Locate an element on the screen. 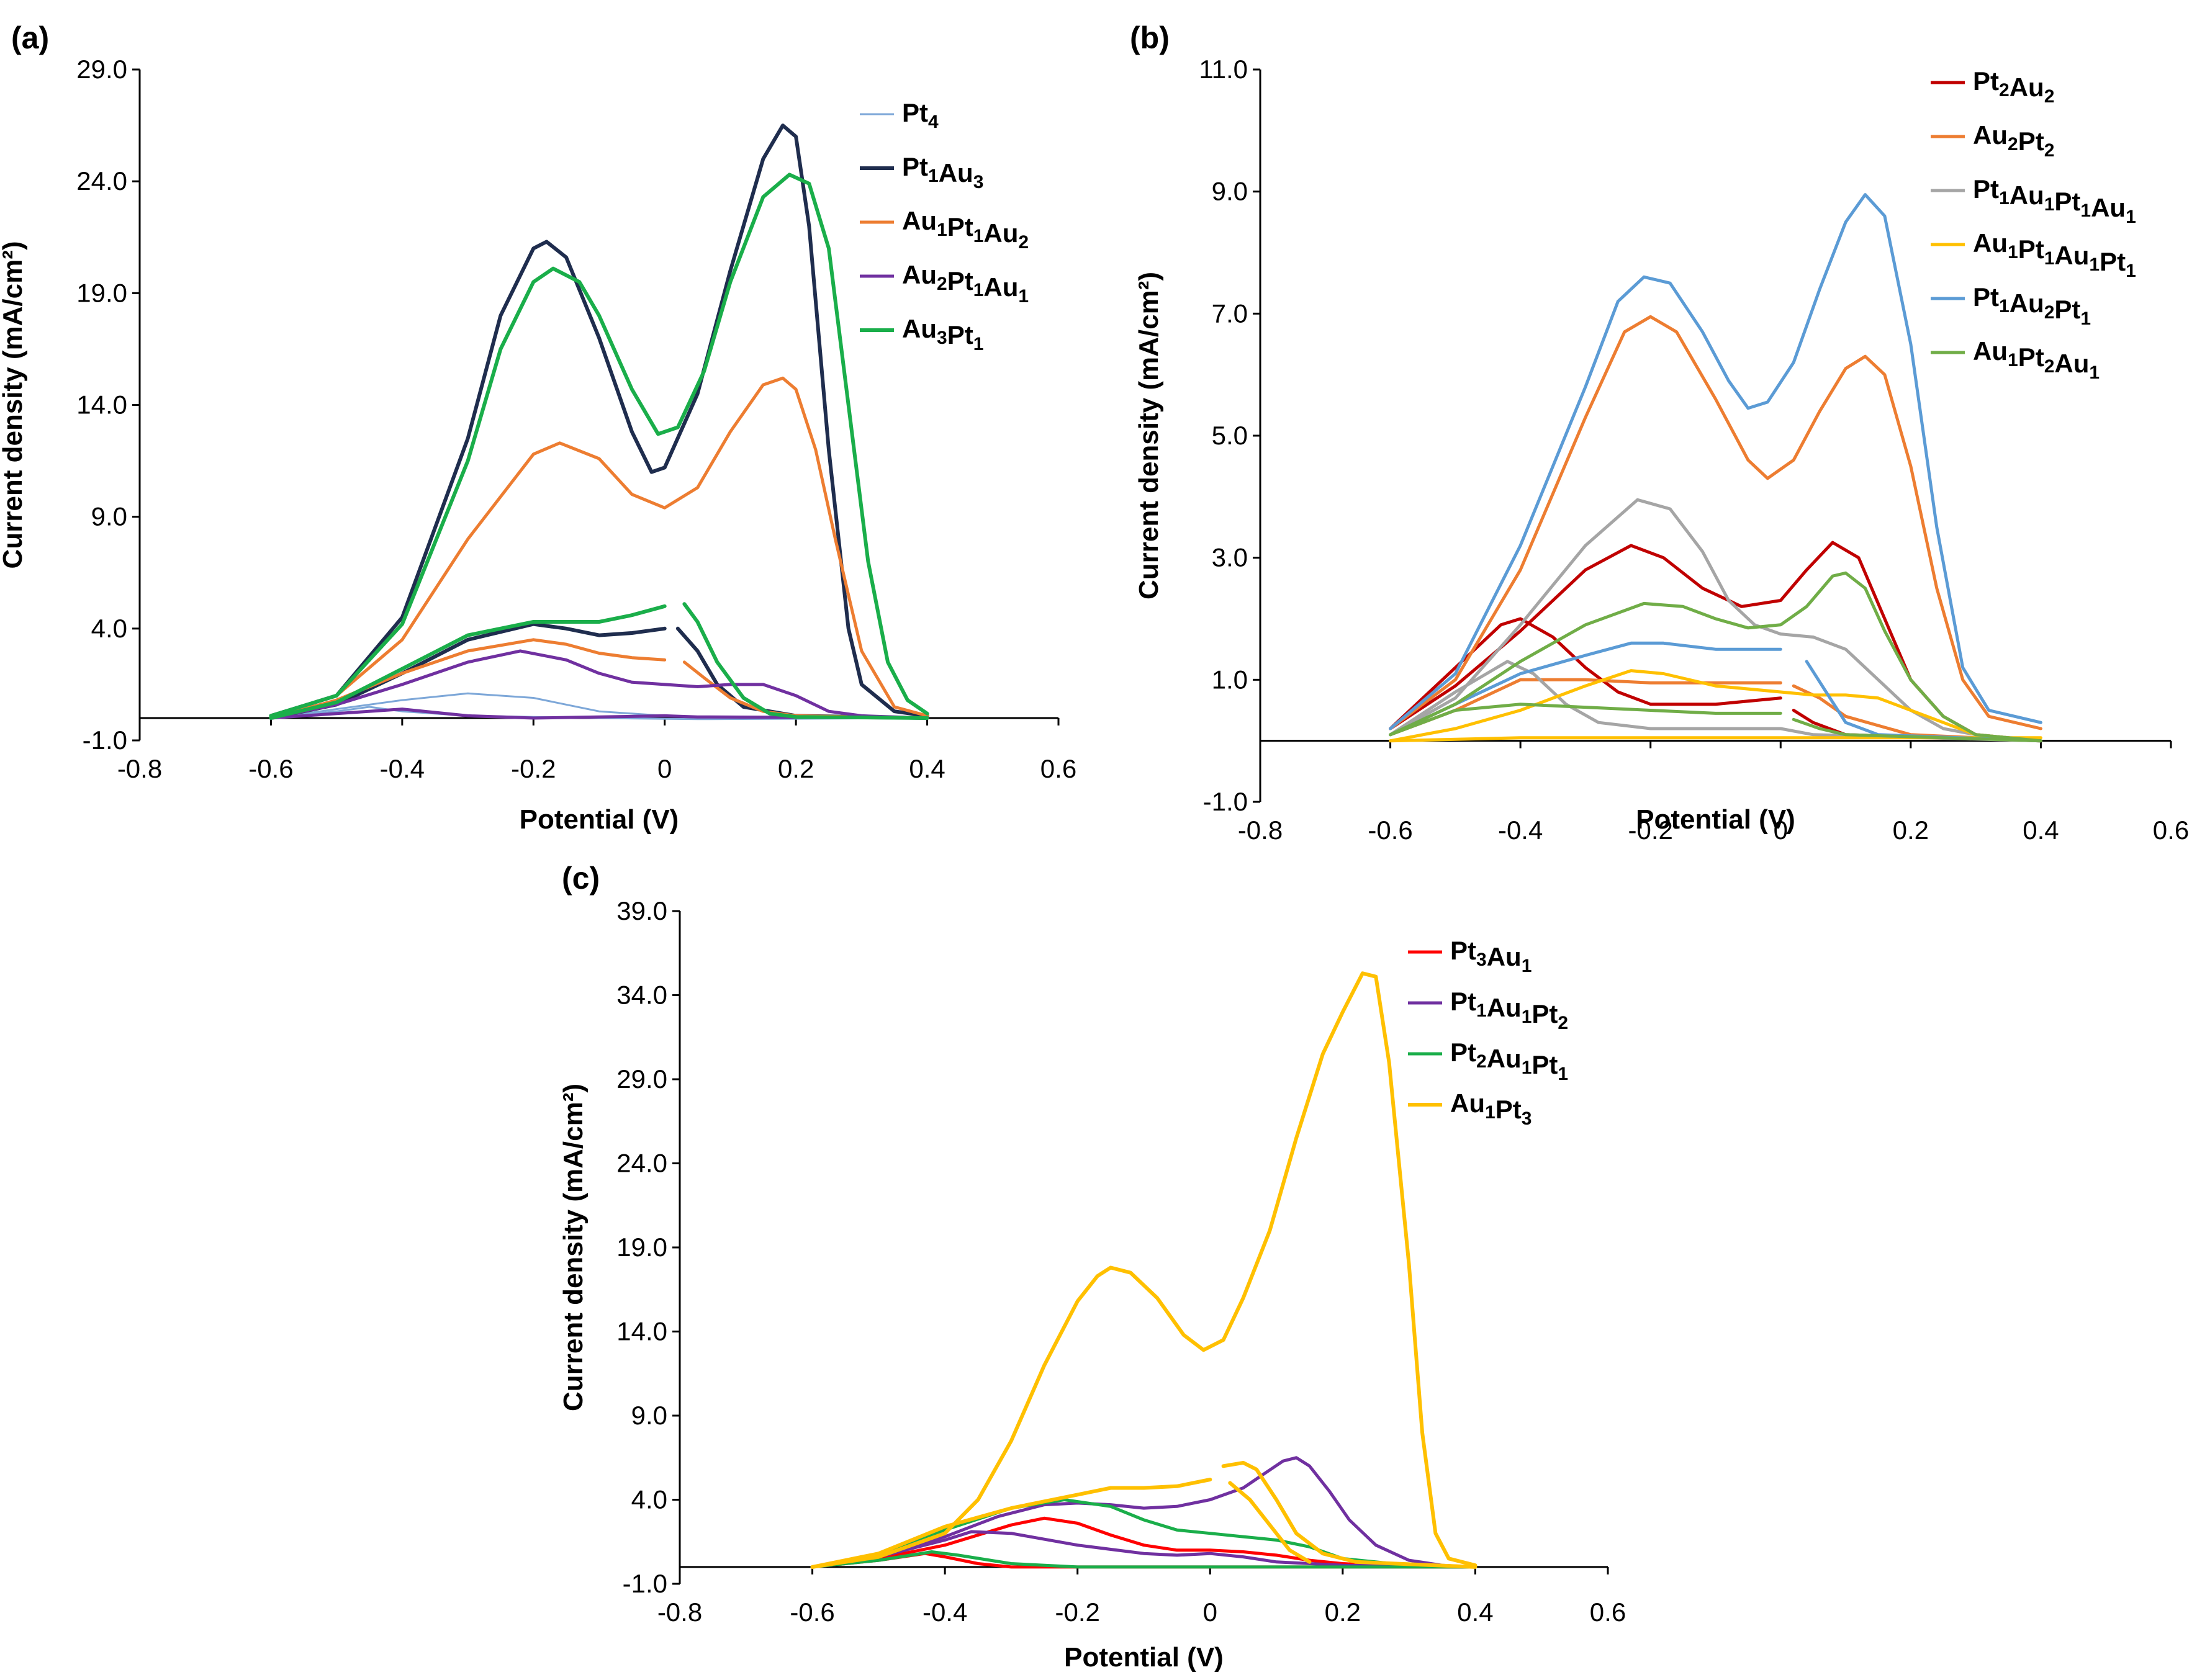 This screenshot has width=2197, height=1680. series-Au1Pt3: Au1Pt3 is located at coordinates (1171, 1270).